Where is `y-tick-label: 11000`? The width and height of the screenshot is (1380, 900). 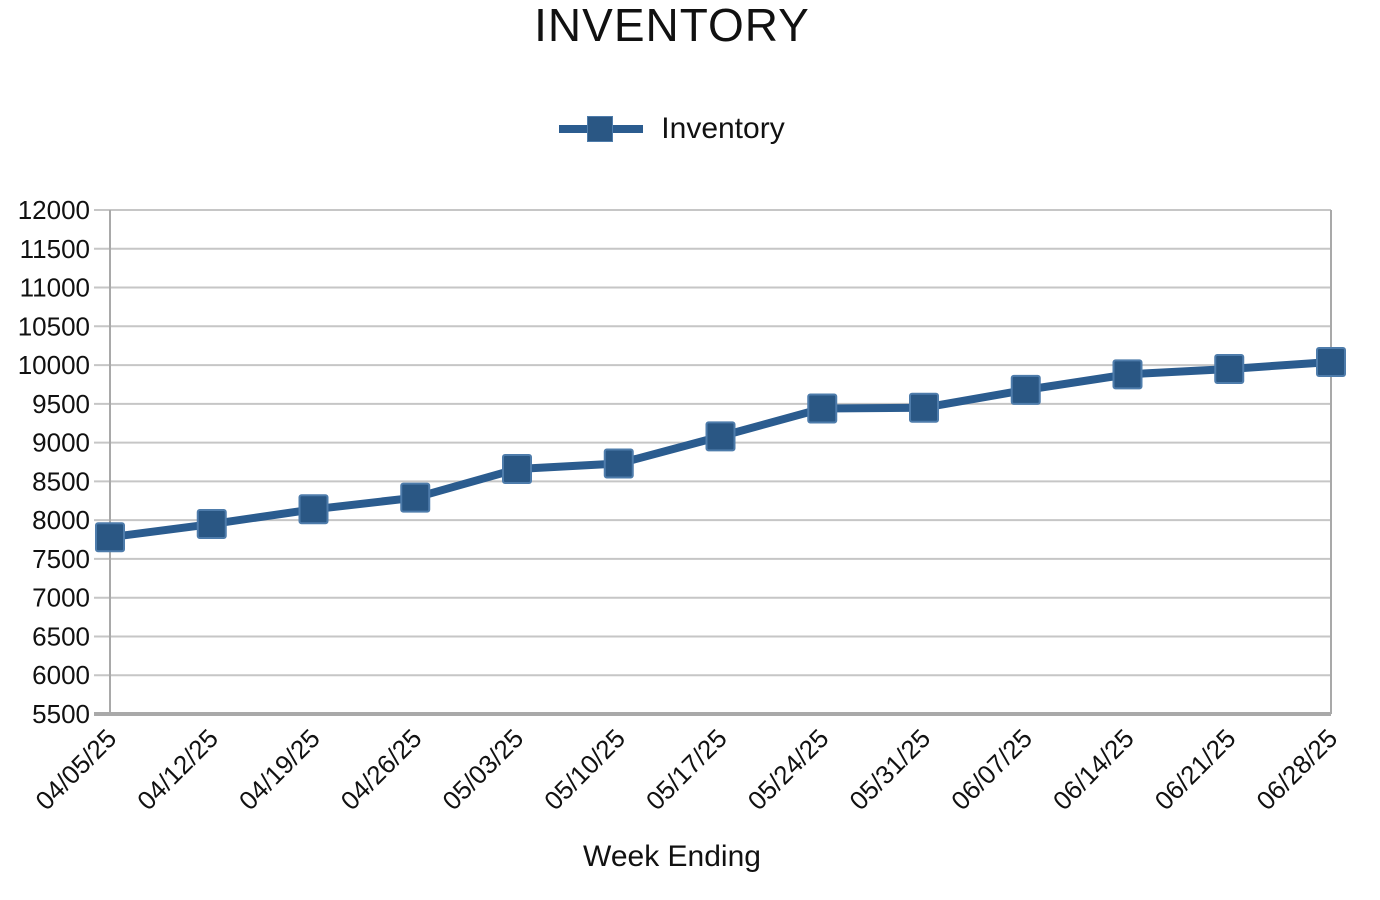
y-tick-label: 11000 is located at coordinates (55, 288).